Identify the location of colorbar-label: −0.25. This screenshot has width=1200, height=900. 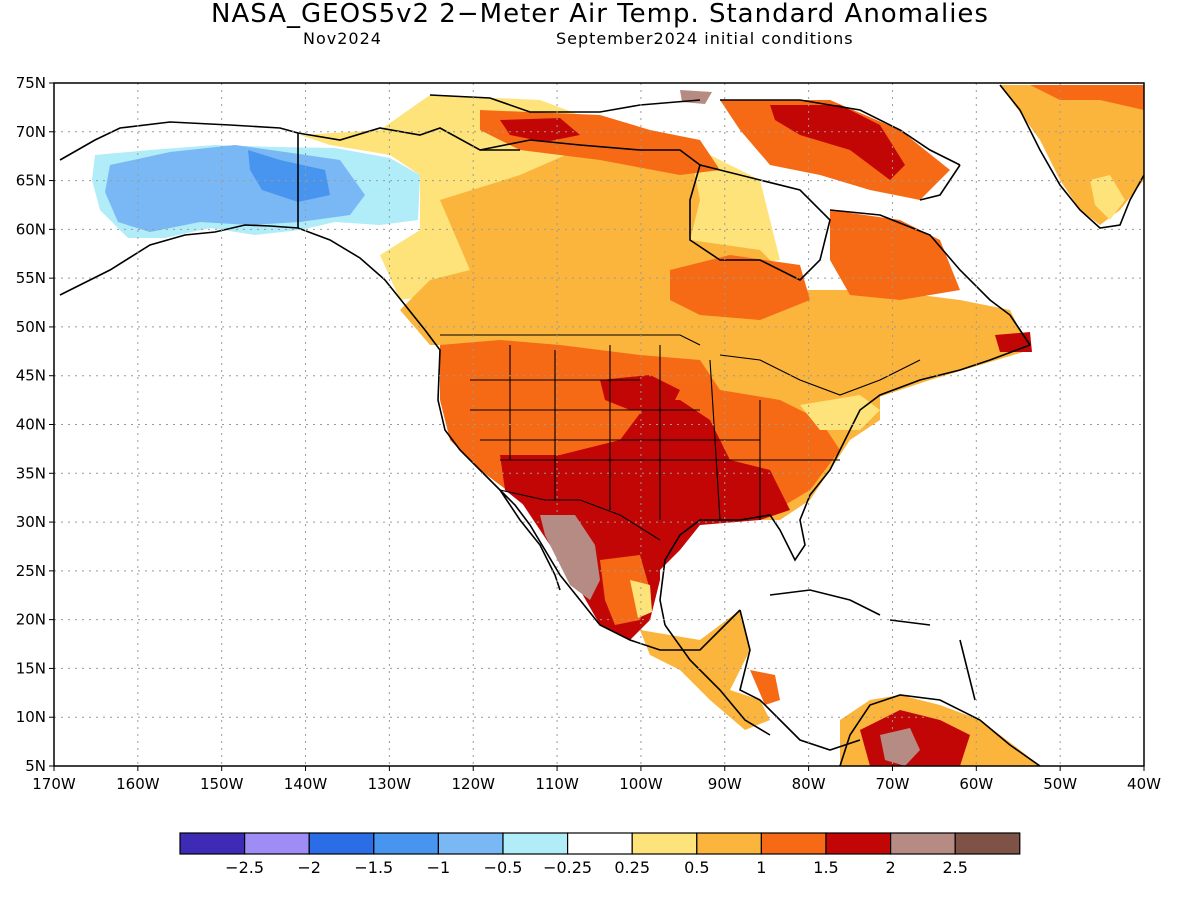
(567, 867).